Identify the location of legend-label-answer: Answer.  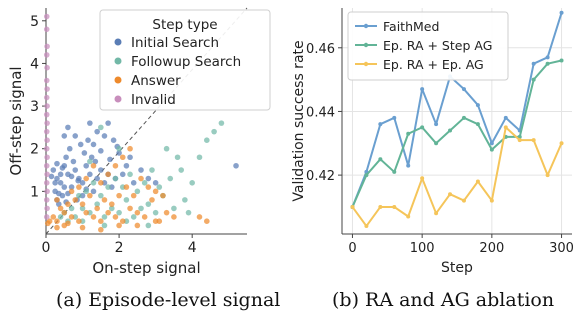
(156, 81).